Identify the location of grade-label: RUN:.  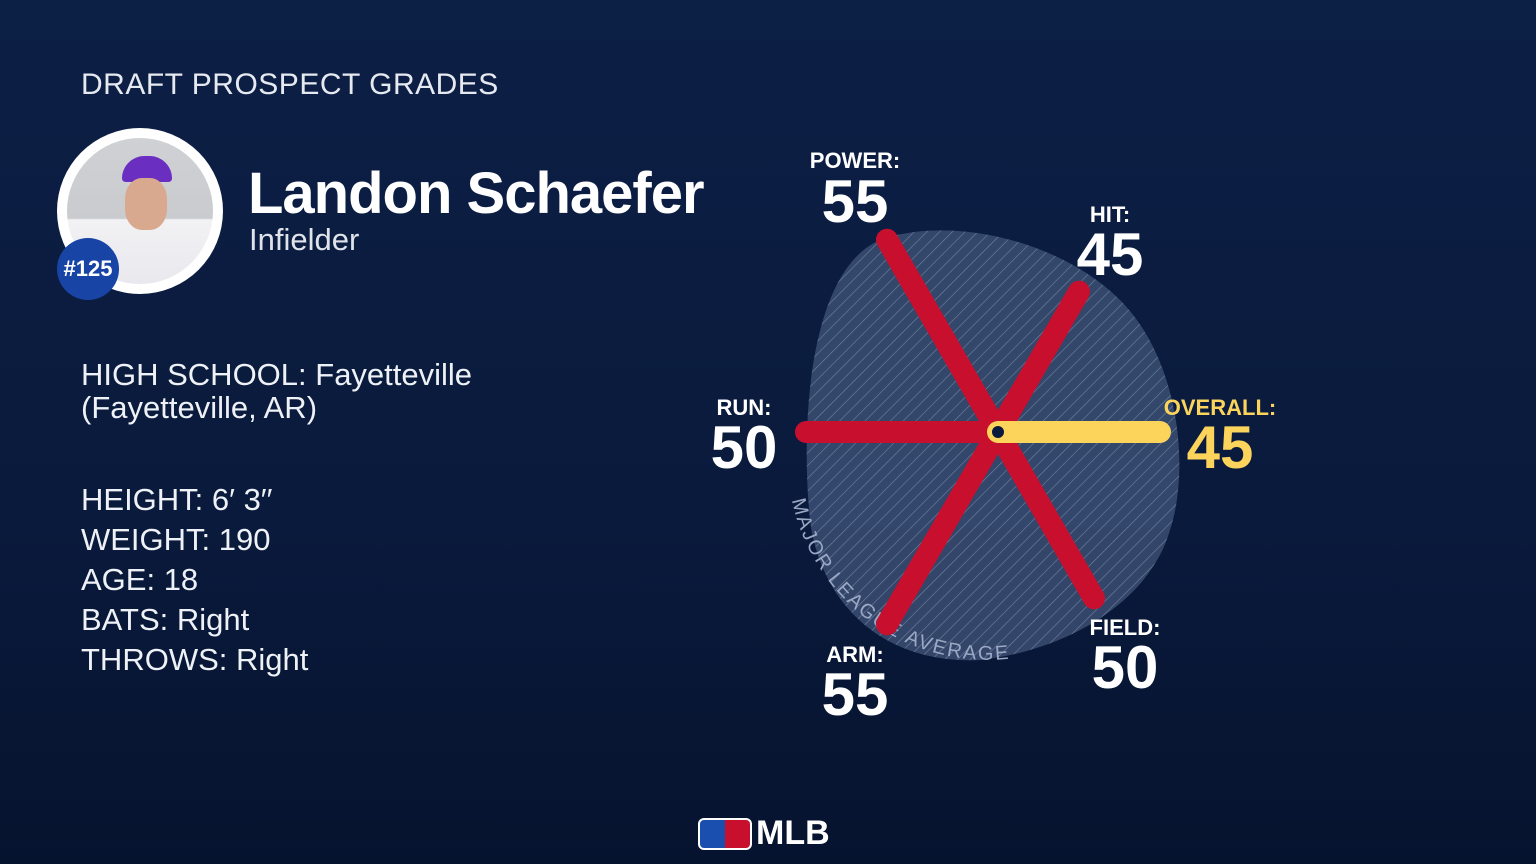
(744, 407).